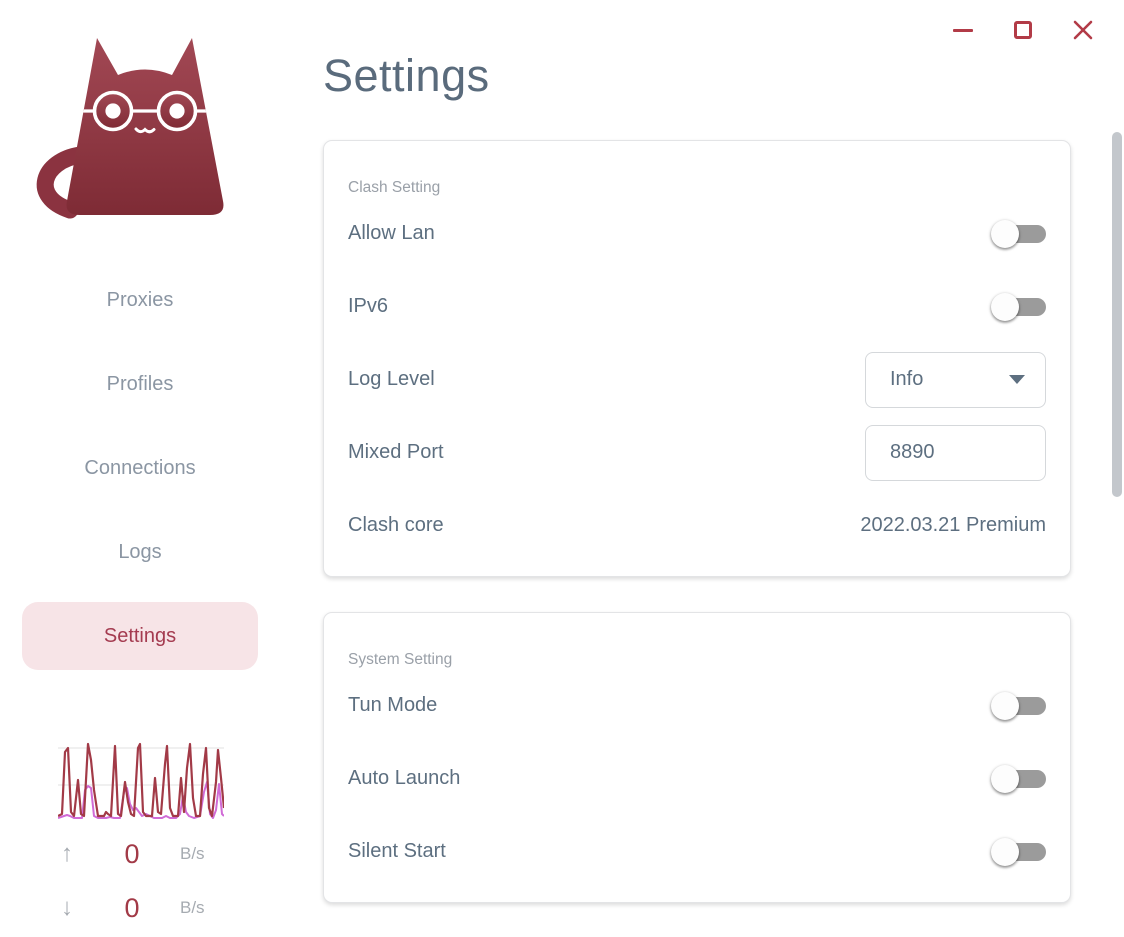 The image size is (1124, 937). Describe the element at coordinates (397, 851) in the screenshot. I see `setting-label: Silent Start` at that location.